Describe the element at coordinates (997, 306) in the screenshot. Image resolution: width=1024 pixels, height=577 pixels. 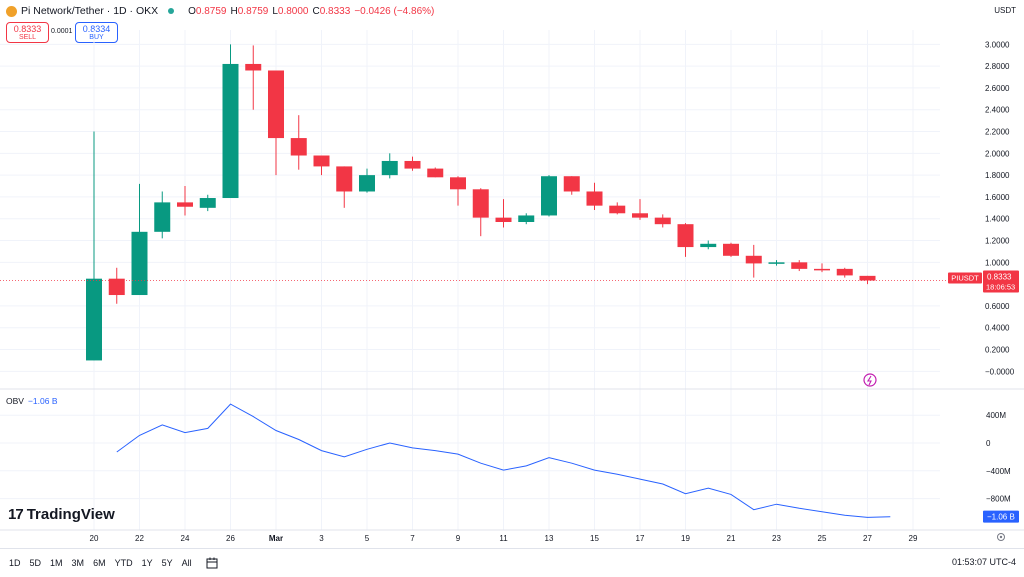
I see `price-tick-label: 0.6000` at that location.